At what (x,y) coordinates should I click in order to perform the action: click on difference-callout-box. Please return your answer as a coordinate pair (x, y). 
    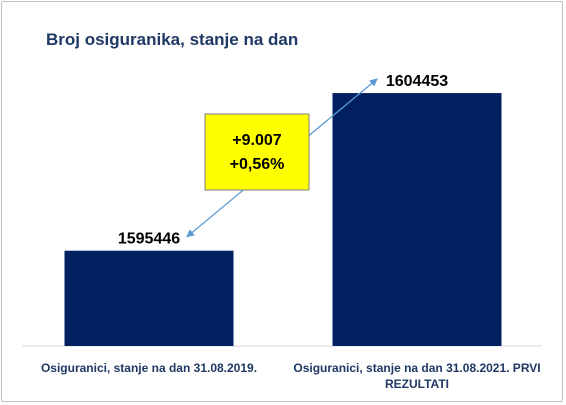
    Looking at the image, I should click on (257, 152).